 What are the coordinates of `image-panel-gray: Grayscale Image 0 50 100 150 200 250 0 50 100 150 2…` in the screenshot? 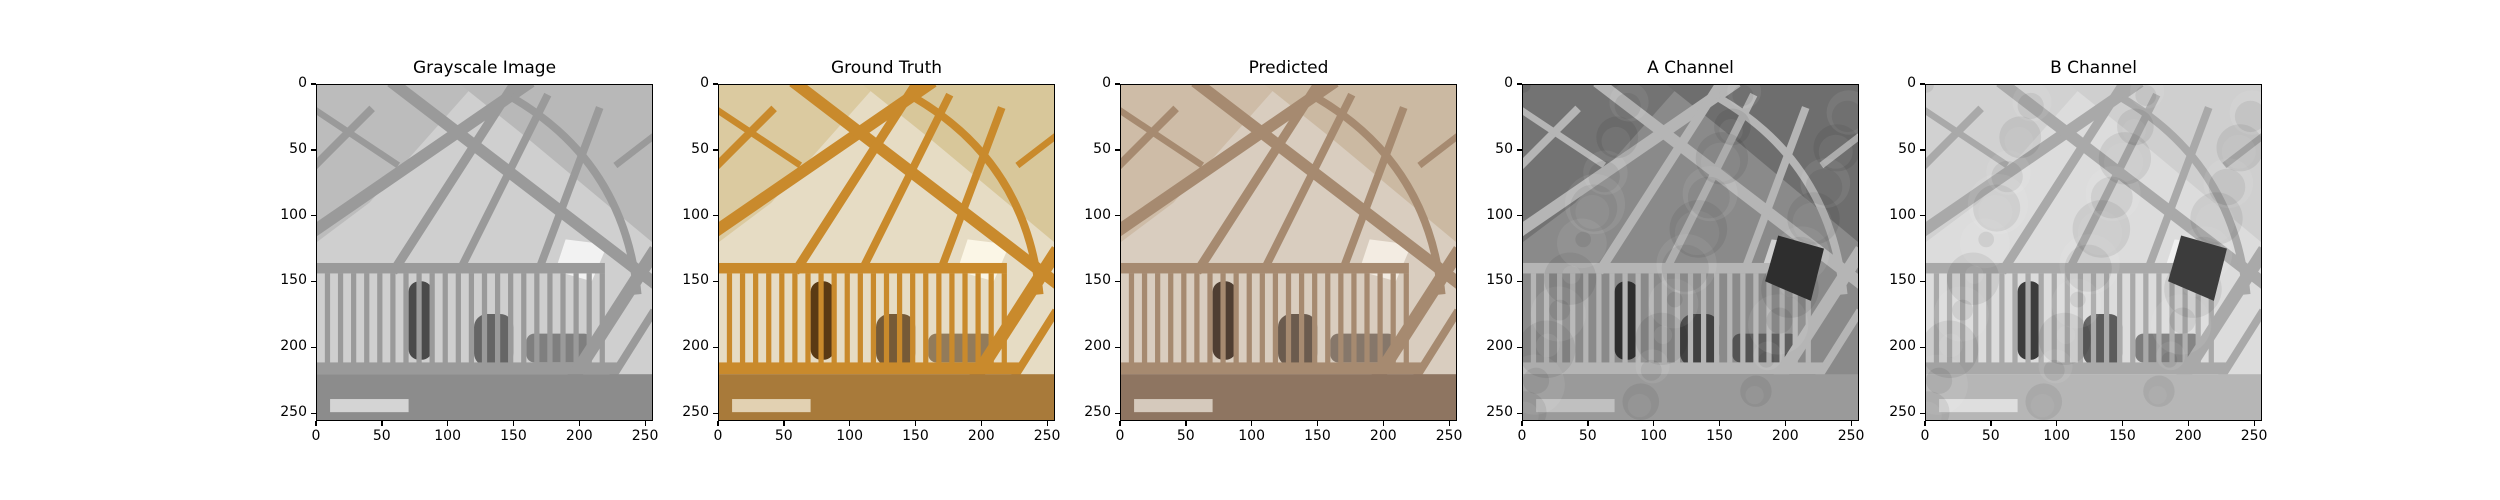 It's located at (469, 251).